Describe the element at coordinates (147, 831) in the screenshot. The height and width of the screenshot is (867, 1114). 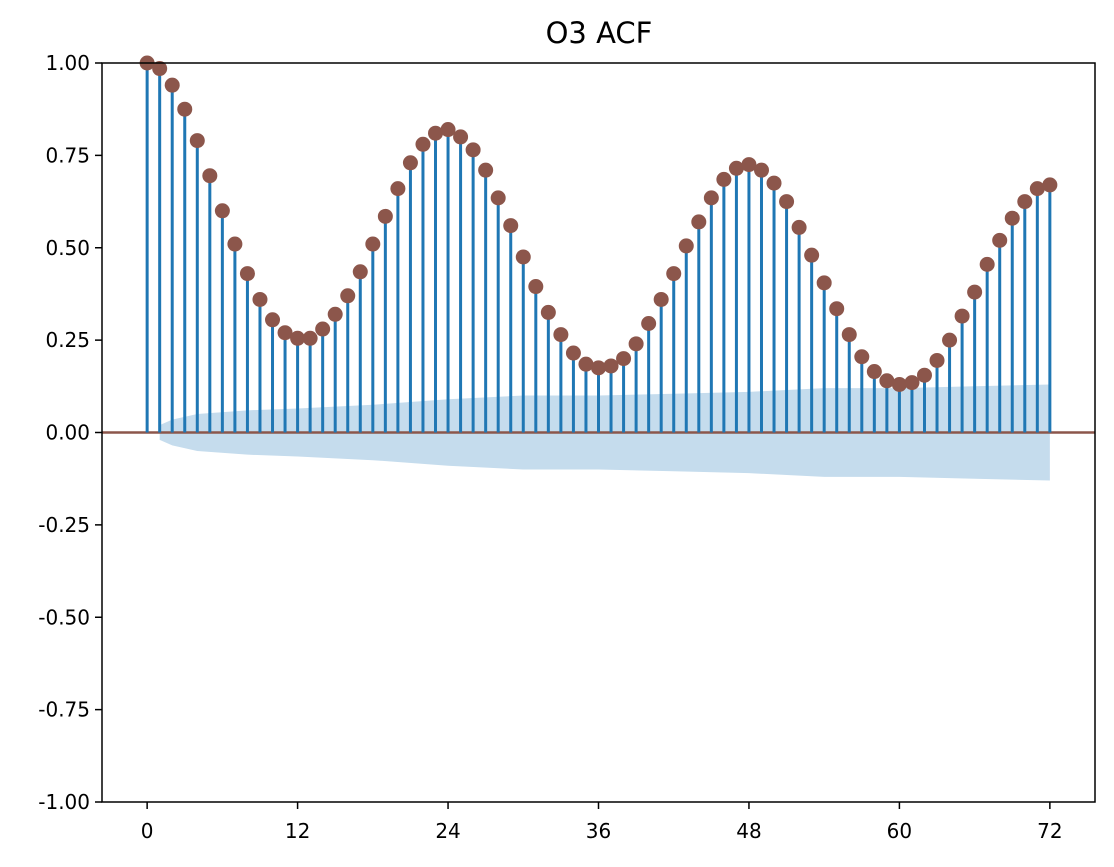
I see `x-tick-label: 0` at that location.